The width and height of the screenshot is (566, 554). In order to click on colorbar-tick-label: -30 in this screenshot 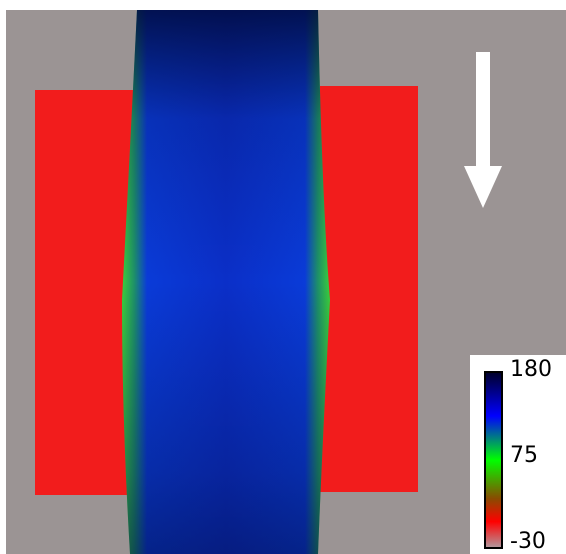, I will do `click(528, 541)`.